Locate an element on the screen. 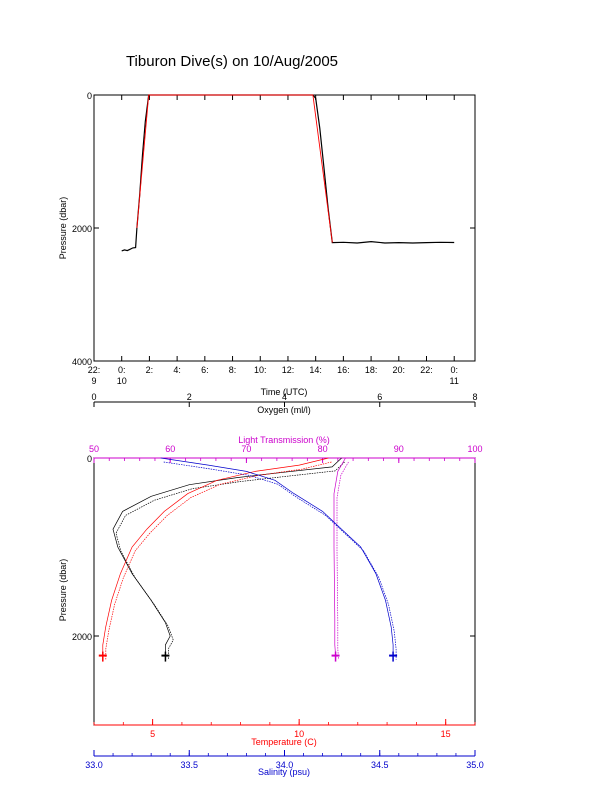 Image resolution: width=612 pixels, height=785 pixels. timeline-x-tick-sublabel: 10 is located at coordinates (122, 381).